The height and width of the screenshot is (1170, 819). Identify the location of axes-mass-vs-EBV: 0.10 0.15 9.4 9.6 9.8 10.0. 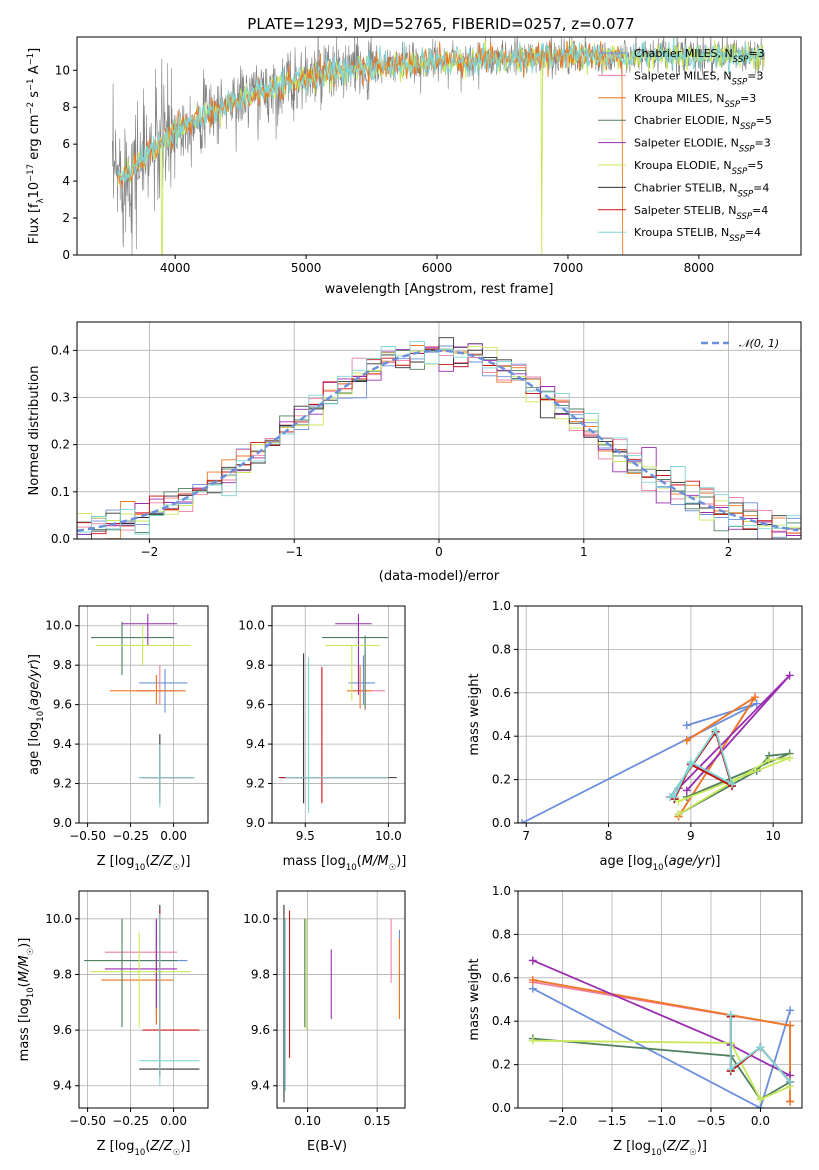
(324, 1009).